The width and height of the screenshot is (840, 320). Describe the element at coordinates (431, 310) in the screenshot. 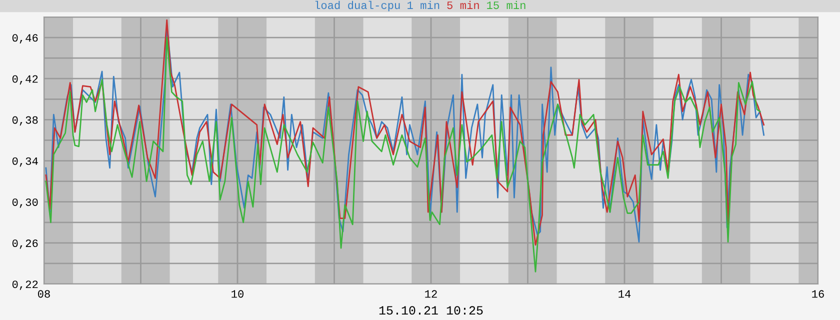

I see `x-axis-title: 15.10.21 10:25` at that location.